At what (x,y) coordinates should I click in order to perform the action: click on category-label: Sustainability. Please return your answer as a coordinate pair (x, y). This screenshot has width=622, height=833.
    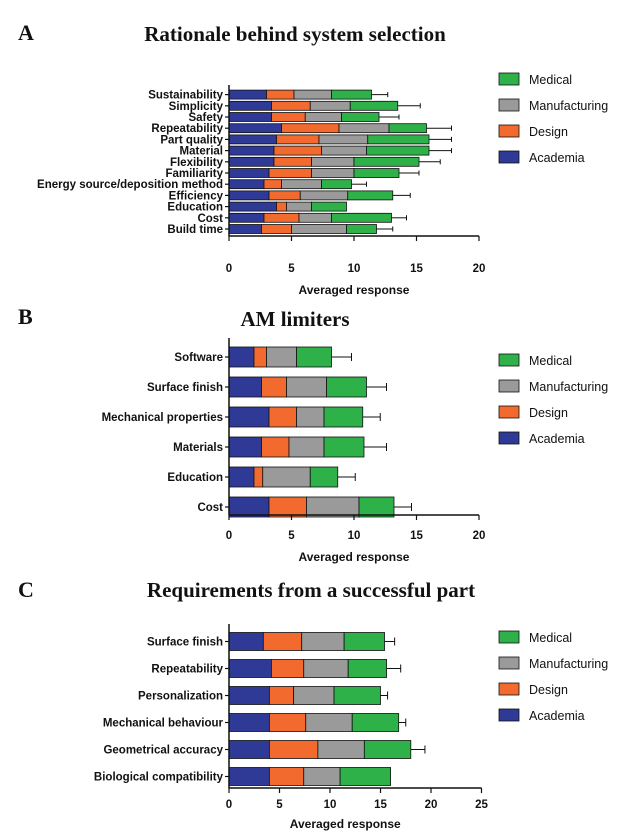
    Looking at the image, I should click on (185, 96).